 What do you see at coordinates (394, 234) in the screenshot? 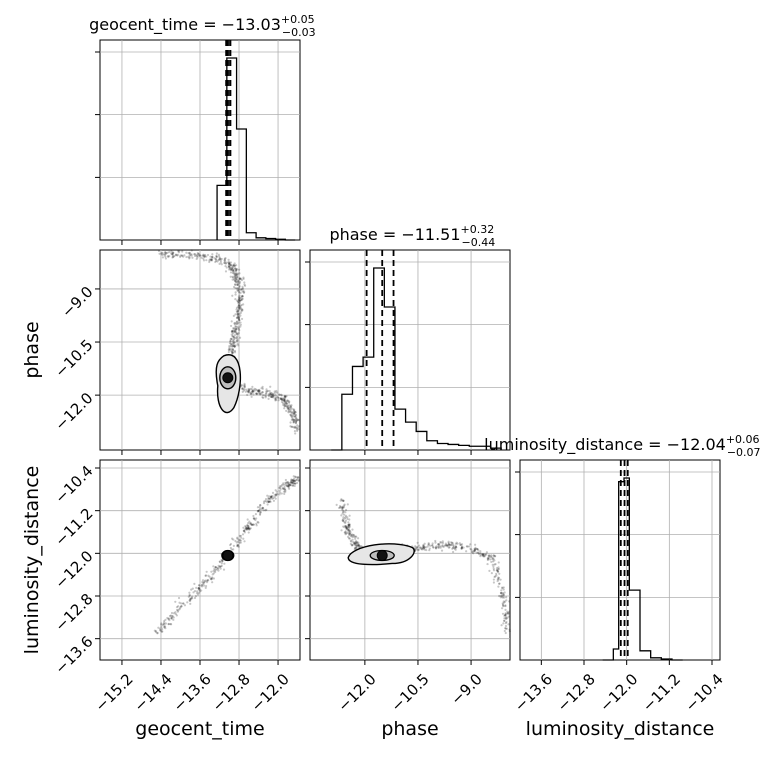
I see `hist-phase-title-main: phase = −11.51` at bounding box center [394, 234].